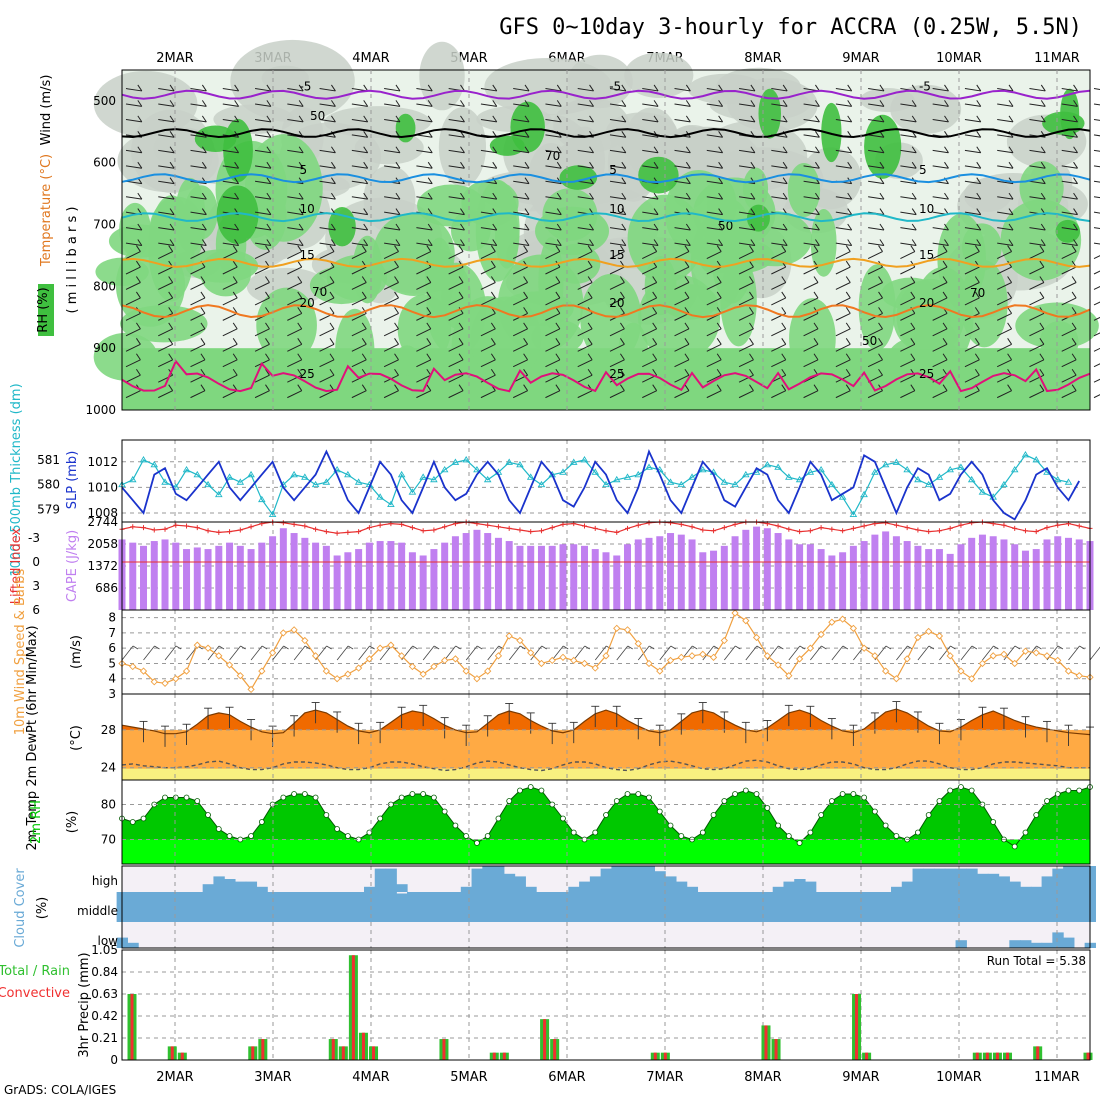  Describe the element at coordinates (616, 374) in the screenshot. I see `temp-contour-label: 25` at that location.